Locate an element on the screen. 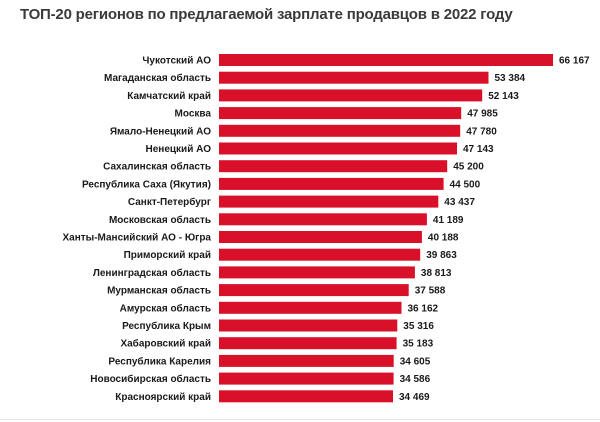 The width and height of the screenshot is (600, 422). value-label: 47 985 is located at coordinates (482, 114).